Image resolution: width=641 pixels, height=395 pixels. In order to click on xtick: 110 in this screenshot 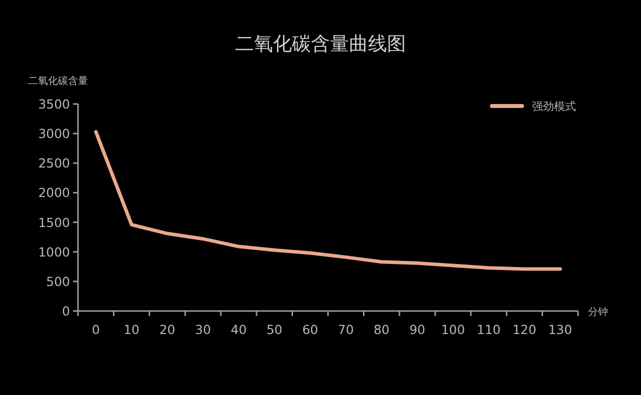, I will do `click(488, 329)`.